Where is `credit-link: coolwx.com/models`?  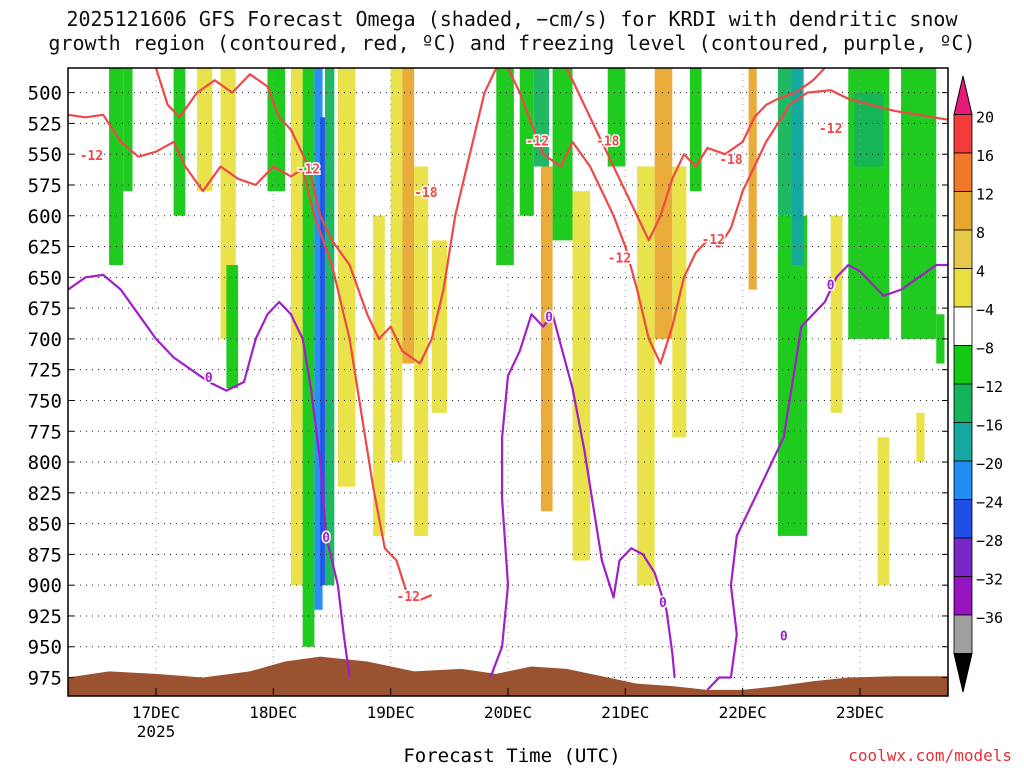 credit-link: coolwx.com/models is located at coordinates (930, 755).